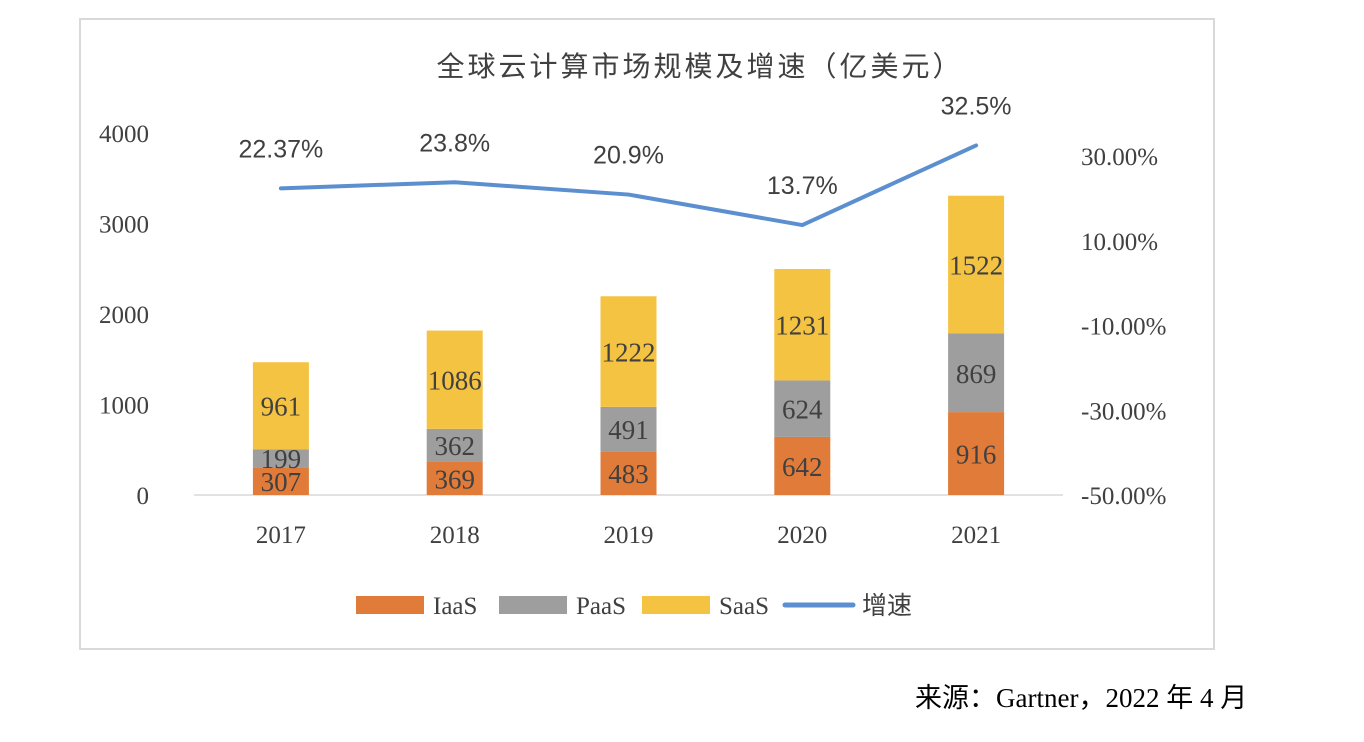  Describe the element at coordinates (628, 156) in the screenshot. I see `growth-data-label: 20.9%` at that location.